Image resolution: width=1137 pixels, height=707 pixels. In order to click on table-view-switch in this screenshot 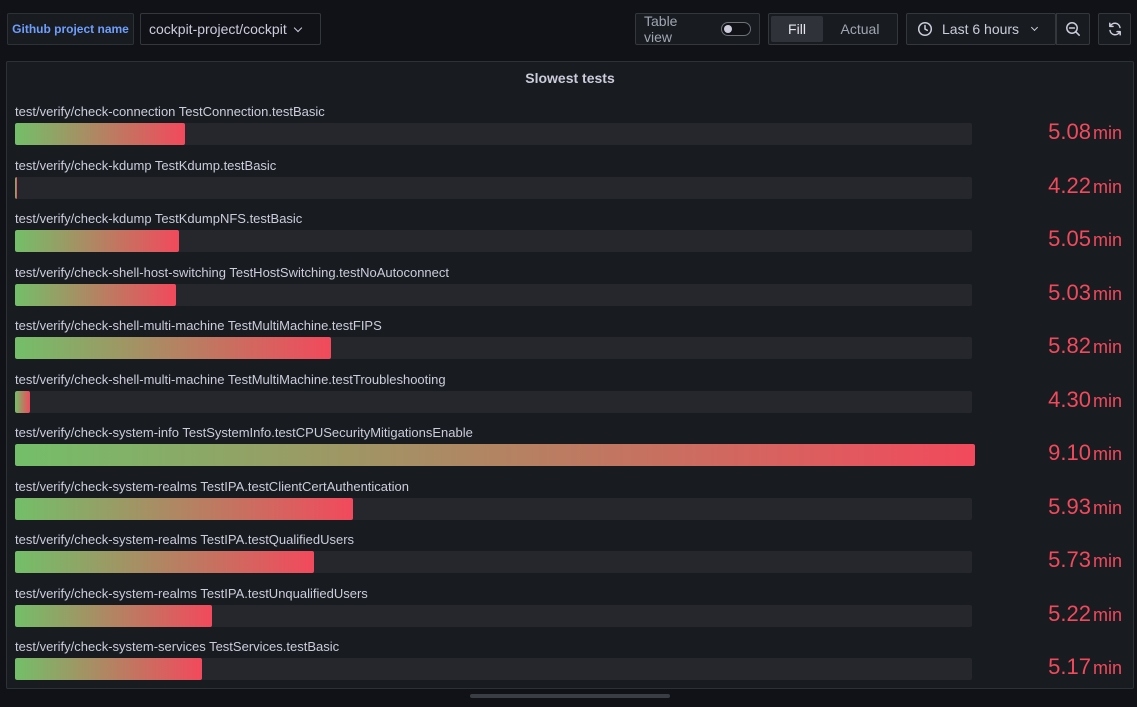, I will do `click(736, 29)`.